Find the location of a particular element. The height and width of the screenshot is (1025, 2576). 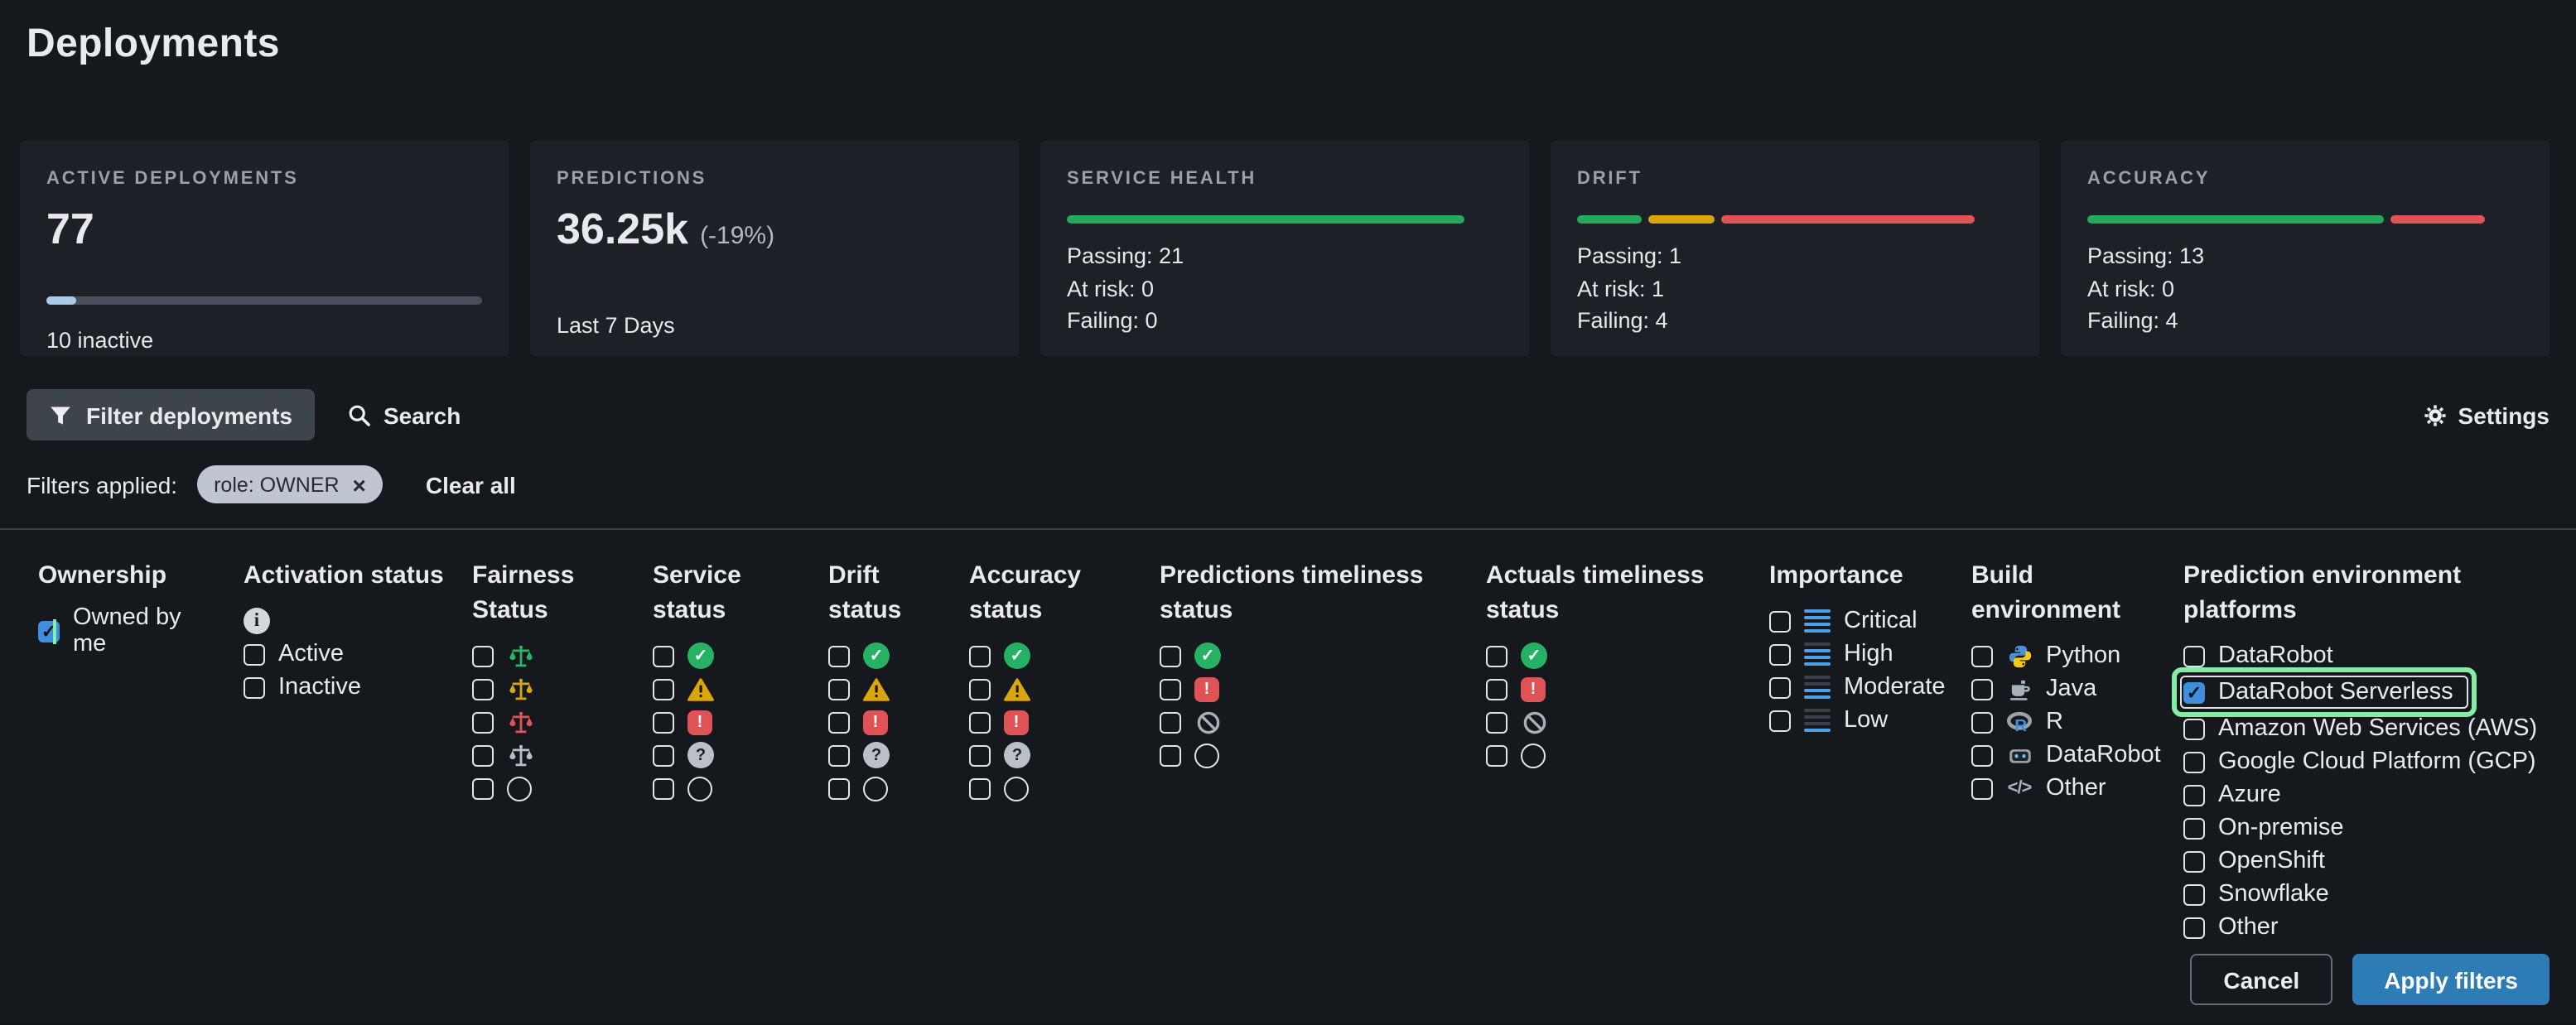

filter-option-label: Azure is located at coordinates (2249, 795).